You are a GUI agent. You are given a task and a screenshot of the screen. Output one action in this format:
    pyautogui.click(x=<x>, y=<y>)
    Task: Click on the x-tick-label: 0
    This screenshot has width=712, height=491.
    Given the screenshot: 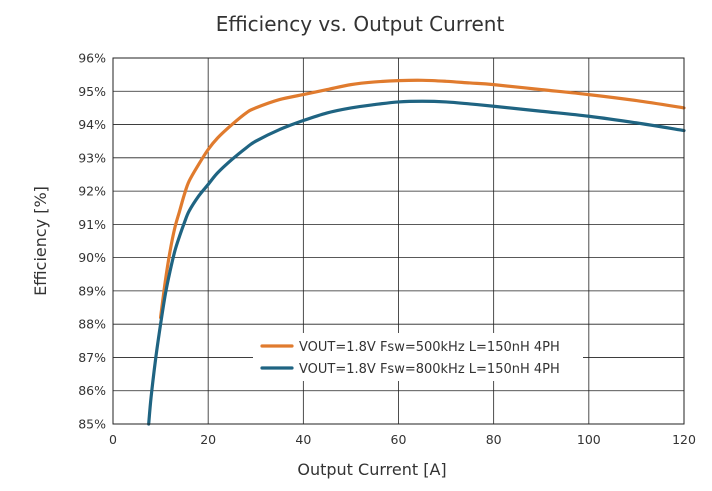 What is the action you would take?
    pyautogui.click(x=113, y=439)
    